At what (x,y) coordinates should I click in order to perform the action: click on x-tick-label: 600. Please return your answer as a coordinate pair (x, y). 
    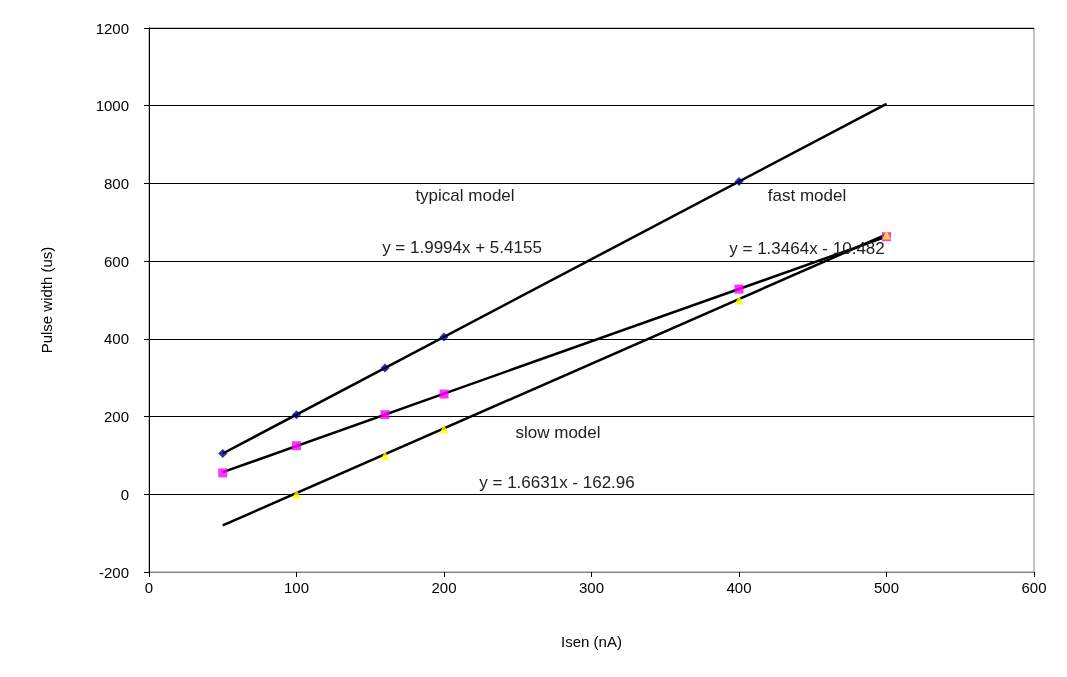
    Looking at the image, I should click on (1034, 587).